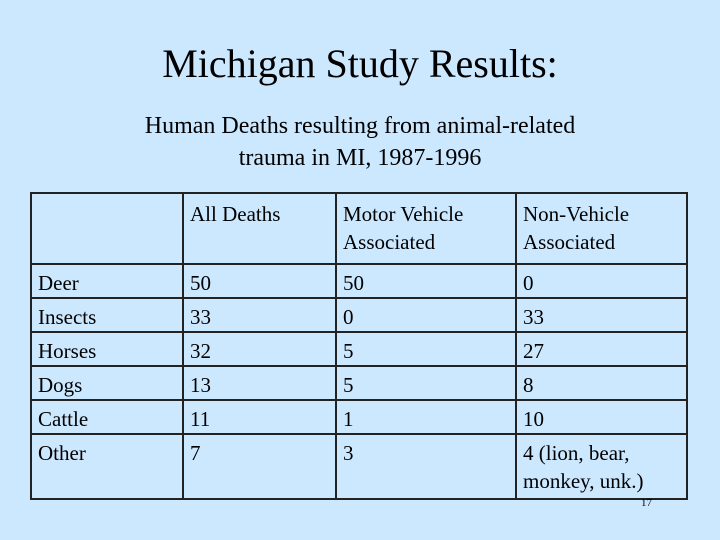 This screenshot has height=540, width=720. What do you see at coordinates (107, 349) in the screenshot?
I see `row-label: Horses` at bounding box center [107, 349].